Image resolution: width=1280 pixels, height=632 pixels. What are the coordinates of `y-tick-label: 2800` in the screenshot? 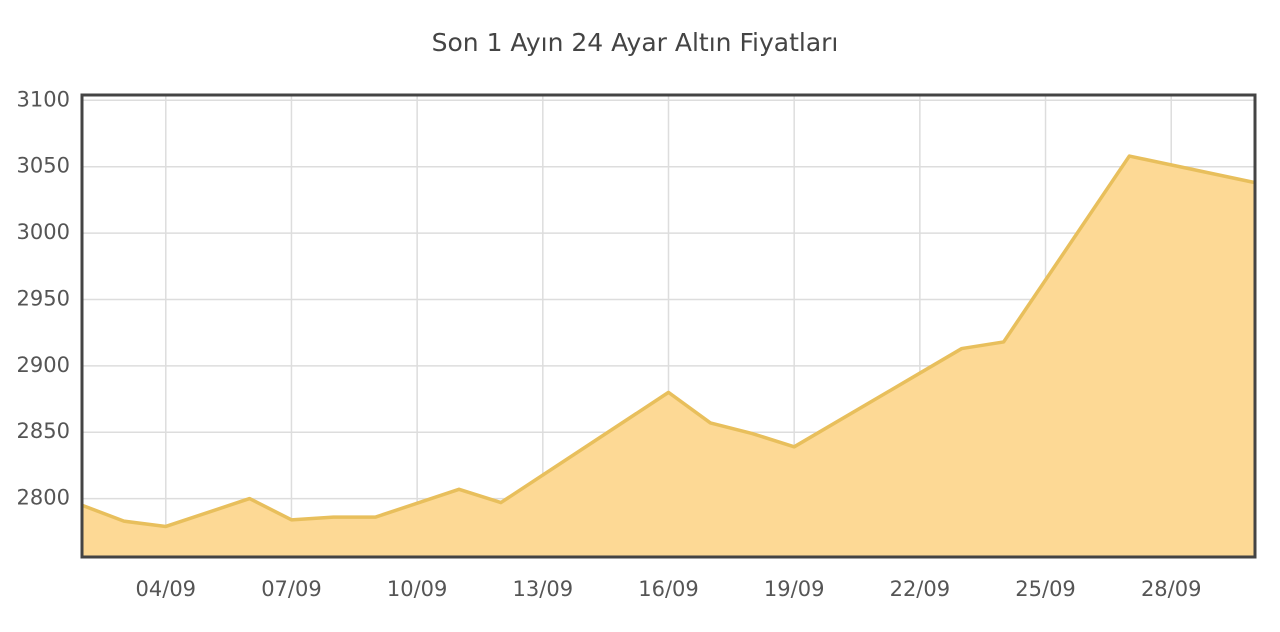 It's located at (43, 498).